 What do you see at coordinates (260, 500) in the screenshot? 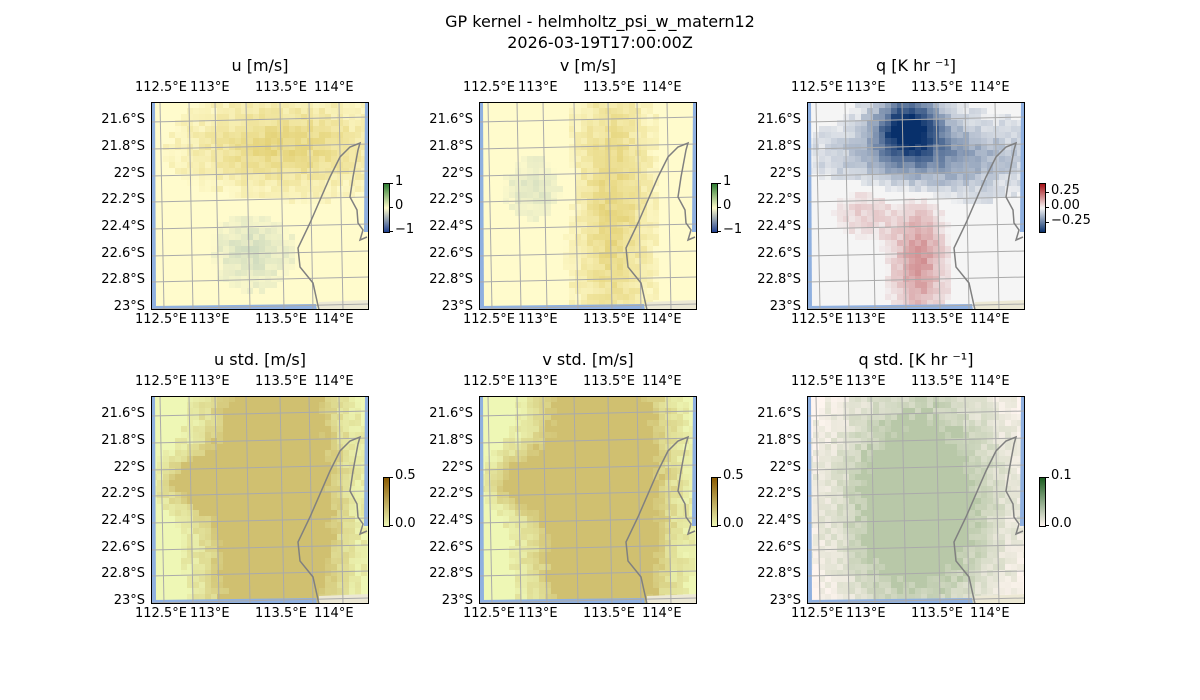
I see `axes-frame` at bounding box center [260, 500].